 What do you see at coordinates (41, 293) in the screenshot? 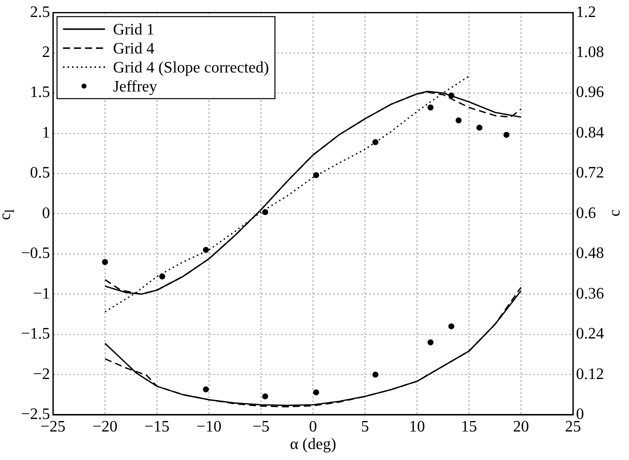
I see `y-tick-label: −1` at bounding box center [41, 293].